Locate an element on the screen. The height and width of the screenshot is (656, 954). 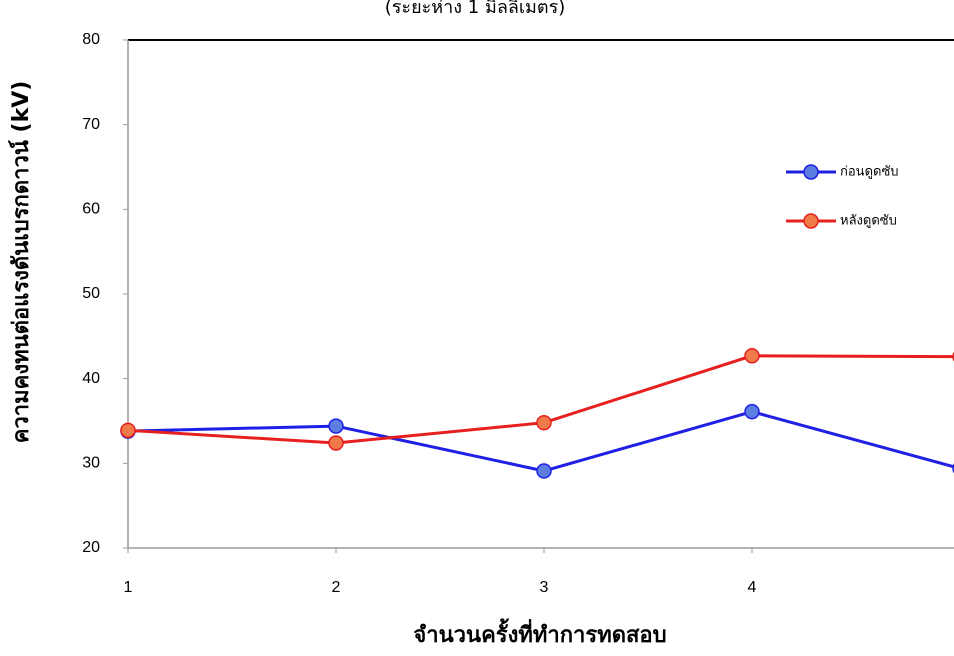
y-axis-label: ความคงทนต่อแรงดันเบรกดาวน์ (kV) is located at coordinates (21, 262).